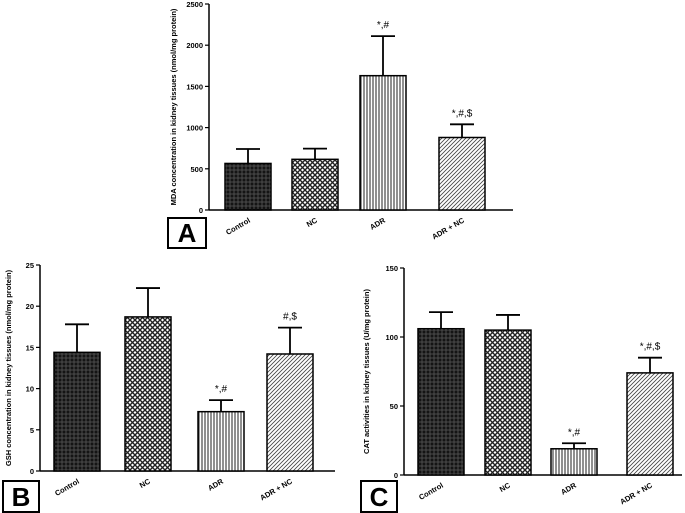 Image resolution: width=685 pixels, height=513 pixels. Describe the element at coordinates (391, 337) in the screenshot. I see `y-tick-label: 100` at that location.